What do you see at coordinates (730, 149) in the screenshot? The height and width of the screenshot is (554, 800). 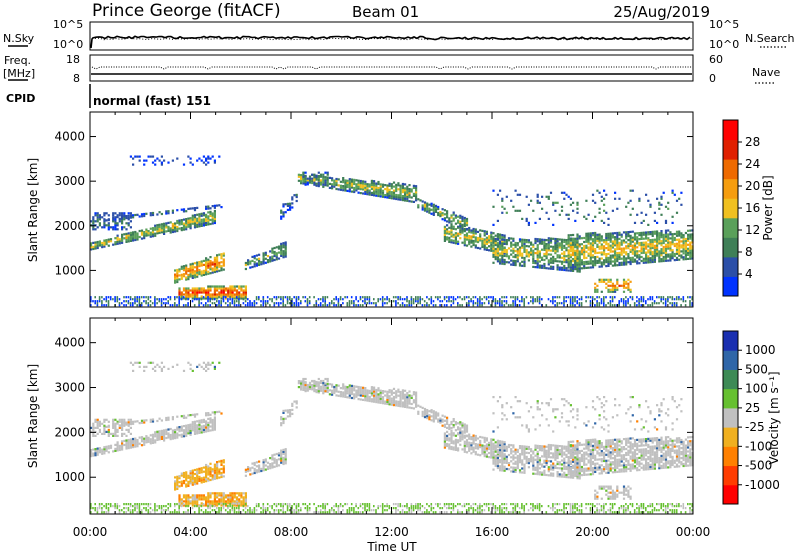 I see `colorbar-box` at bounding box center [730, 149].